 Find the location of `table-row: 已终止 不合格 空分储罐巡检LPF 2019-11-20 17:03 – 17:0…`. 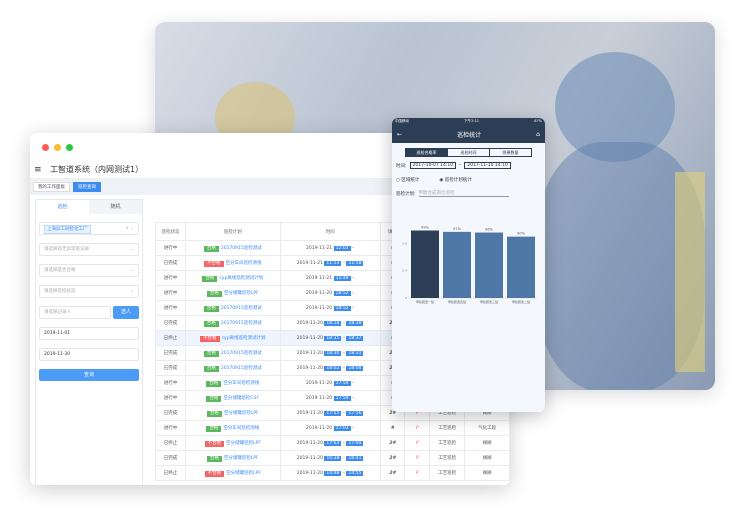

table-row: 已终止 不合格 空分储罐巡检LPF 2019-11-20 17:03 – 17:0… is located at coordinates (332, 443).